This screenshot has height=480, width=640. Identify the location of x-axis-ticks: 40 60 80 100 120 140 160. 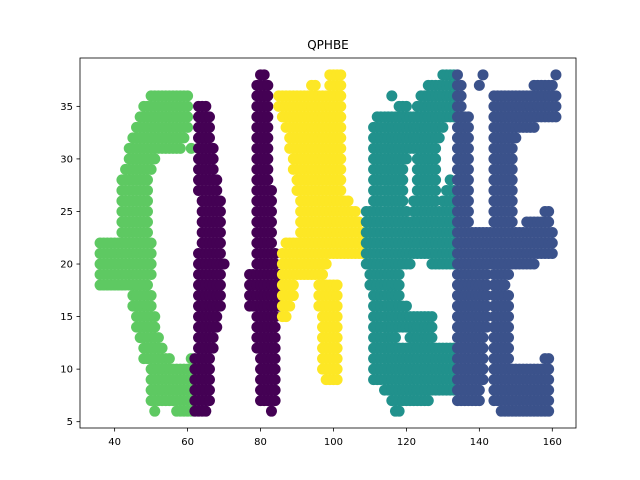
(335, 438).